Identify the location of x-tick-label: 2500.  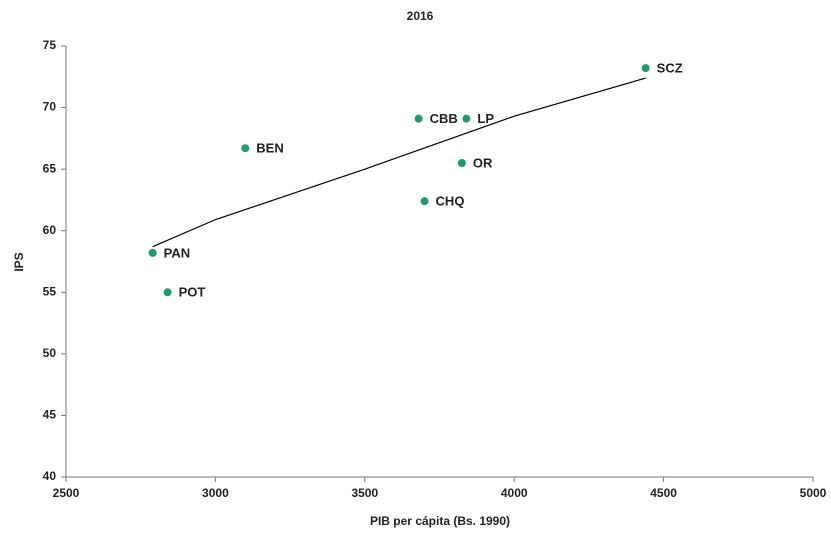
(66, 493).